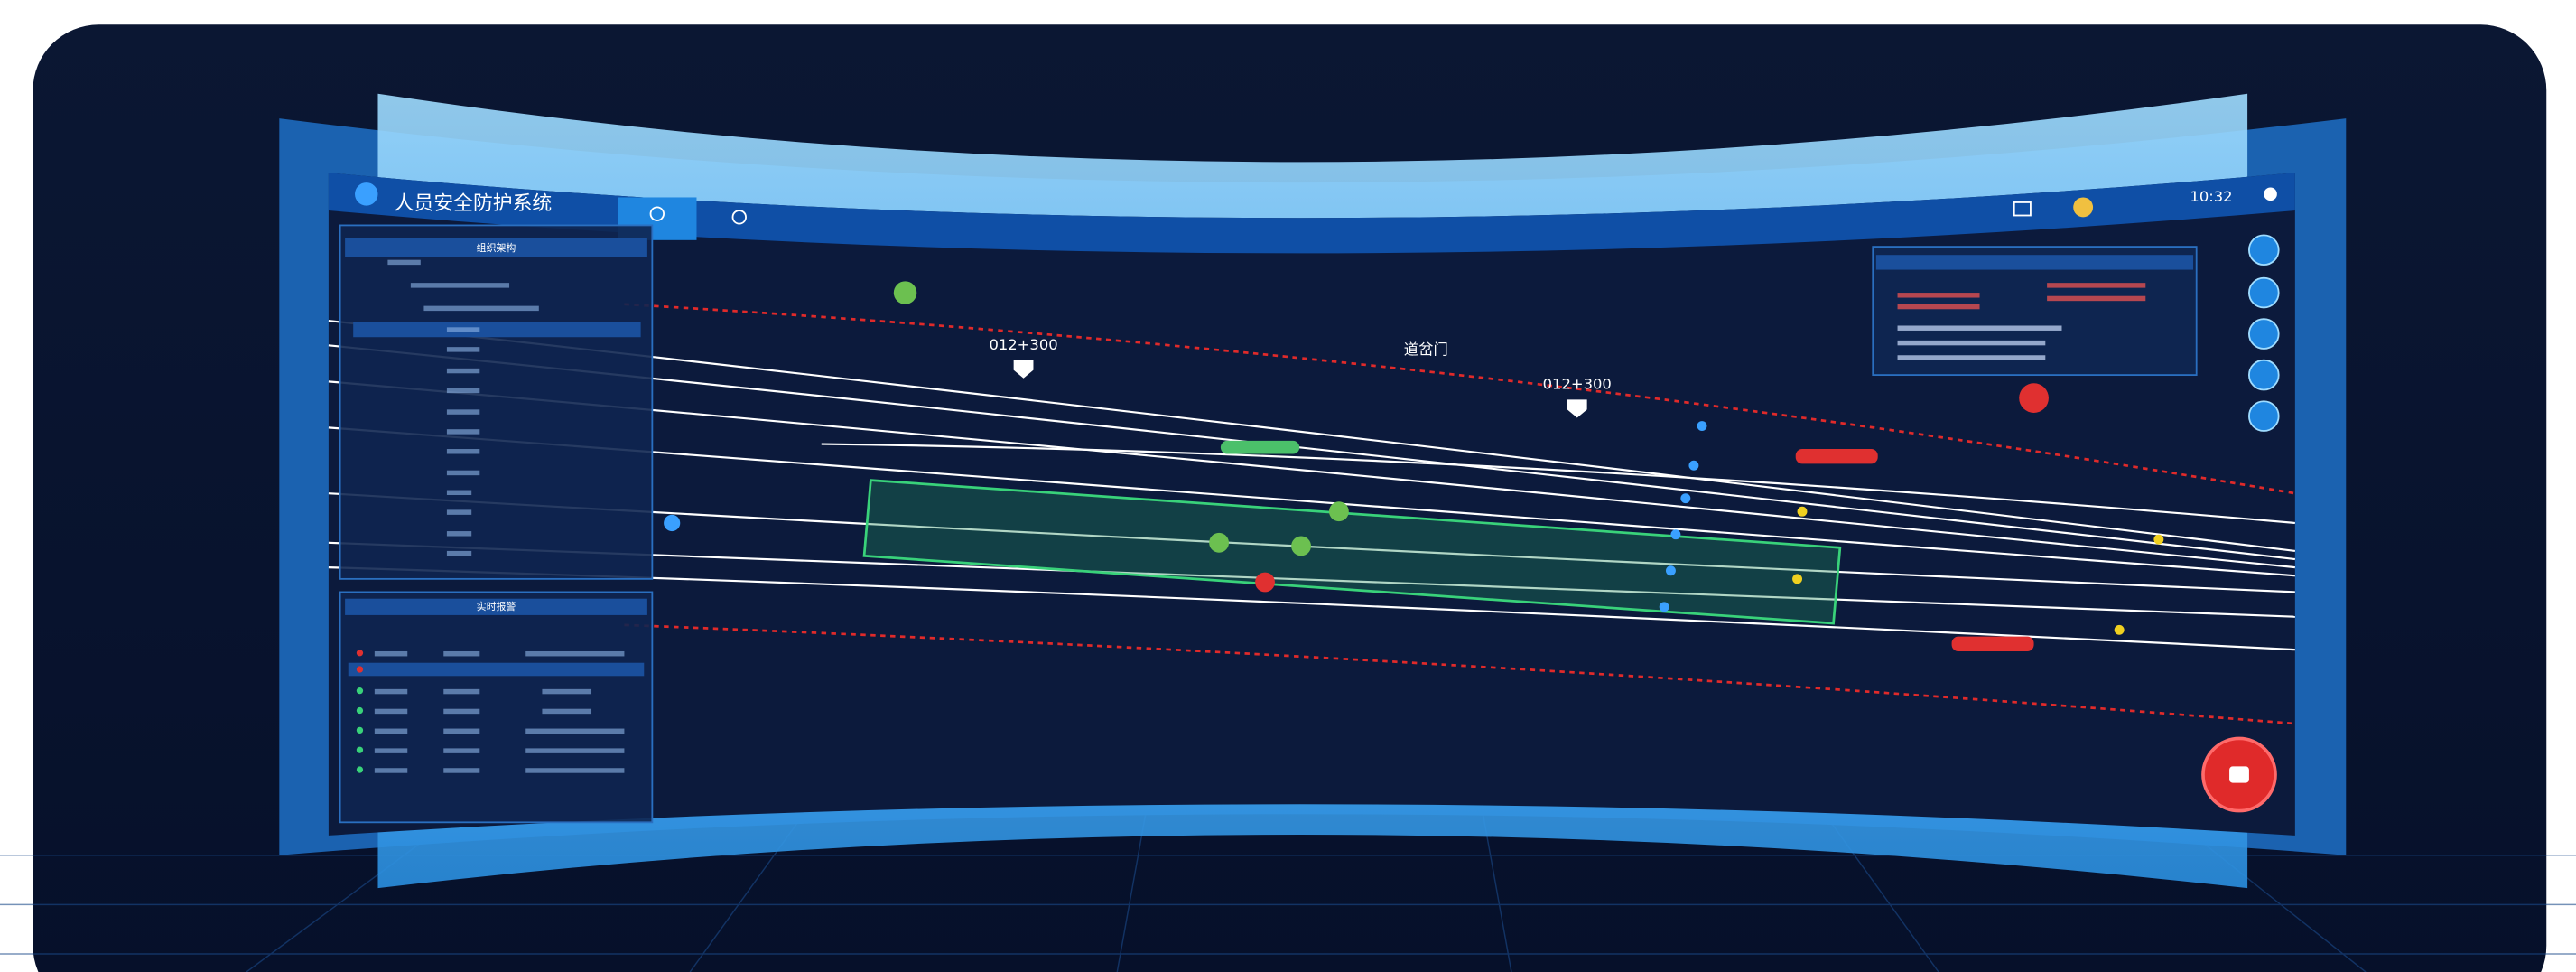 The image size is (2576, 972). What do you see at coordinates (2211, 196) in the screenshot?
I see `clock: 10:32` at bounding box center [2211, 196].